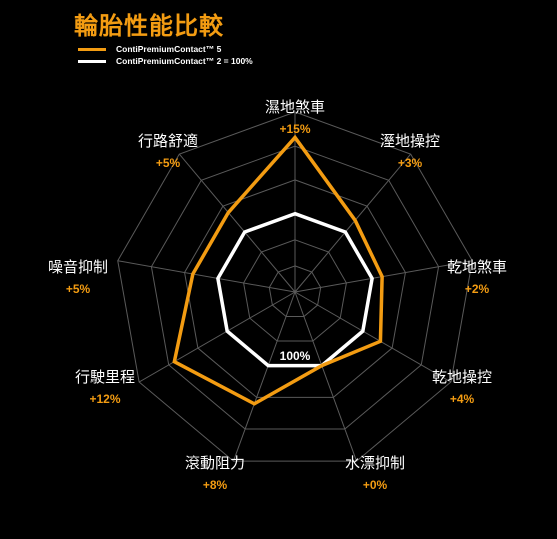  Describe the element at coordinates (215, 463) in the screenshot. I see `axis-label-6: 滾動阻力` at that location.